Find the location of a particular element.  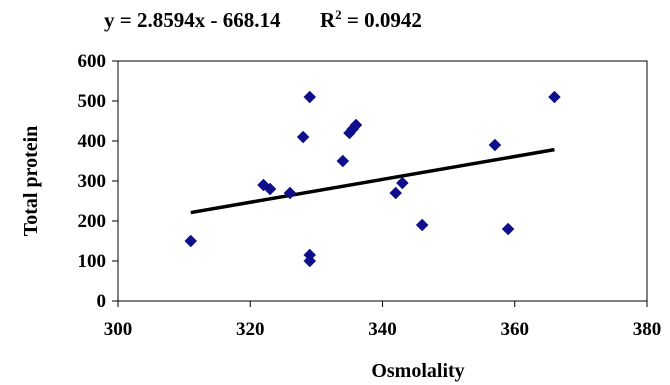

y-axis-title: Total protein is located at coordinates (31, 181).